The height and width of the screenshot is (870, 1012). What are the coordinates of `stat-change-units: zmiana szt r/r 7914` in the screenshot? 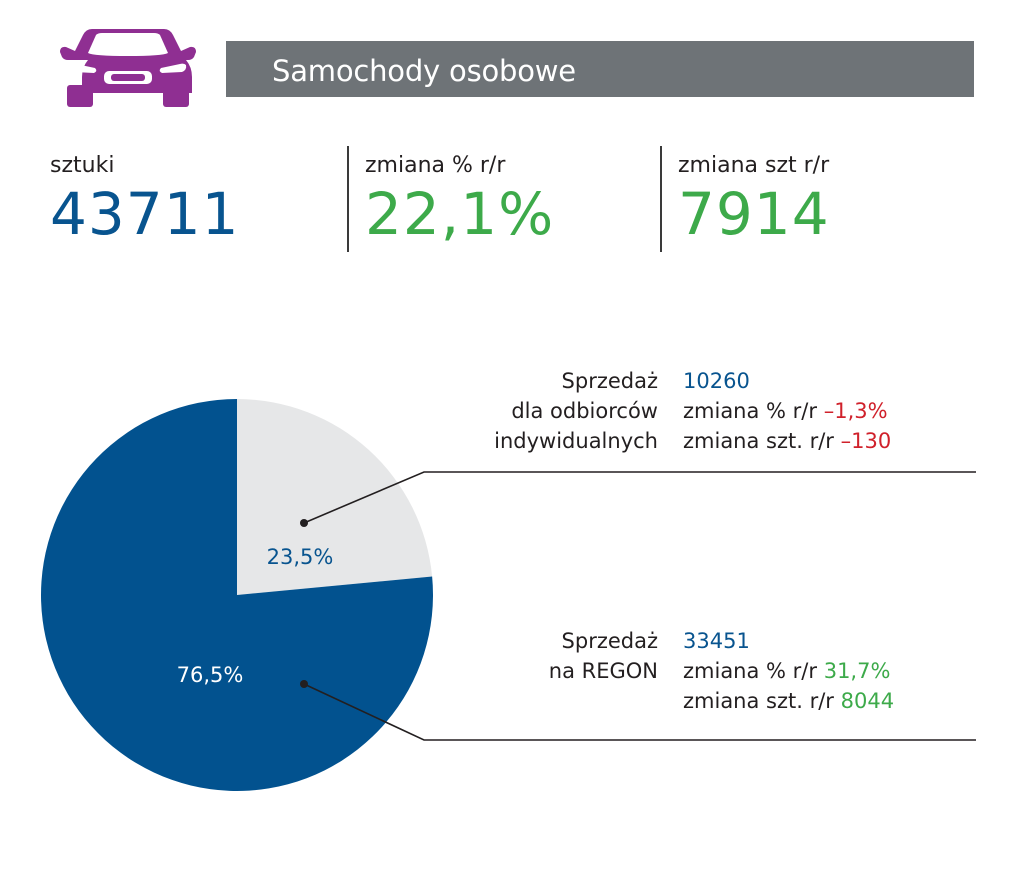 It's located at (744, 199).